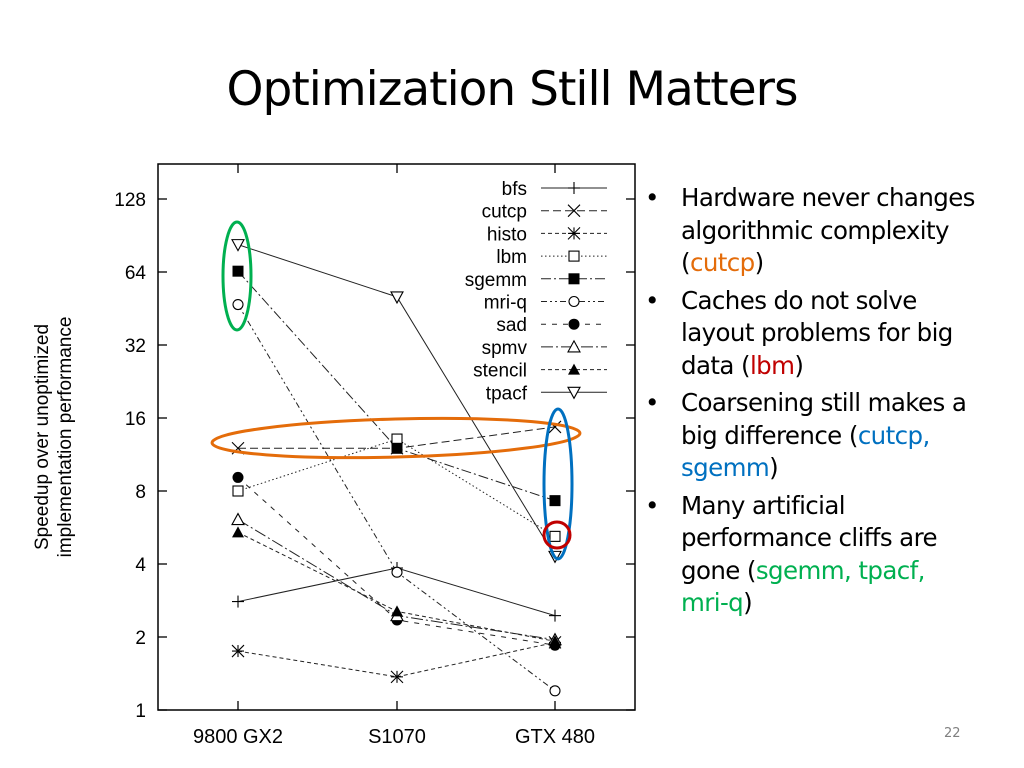 This screenshot has height=768, width=1024. Describe the element at coordinates (574, 279) in the screenshot. I see `legend-marker-sgemm` at that location.